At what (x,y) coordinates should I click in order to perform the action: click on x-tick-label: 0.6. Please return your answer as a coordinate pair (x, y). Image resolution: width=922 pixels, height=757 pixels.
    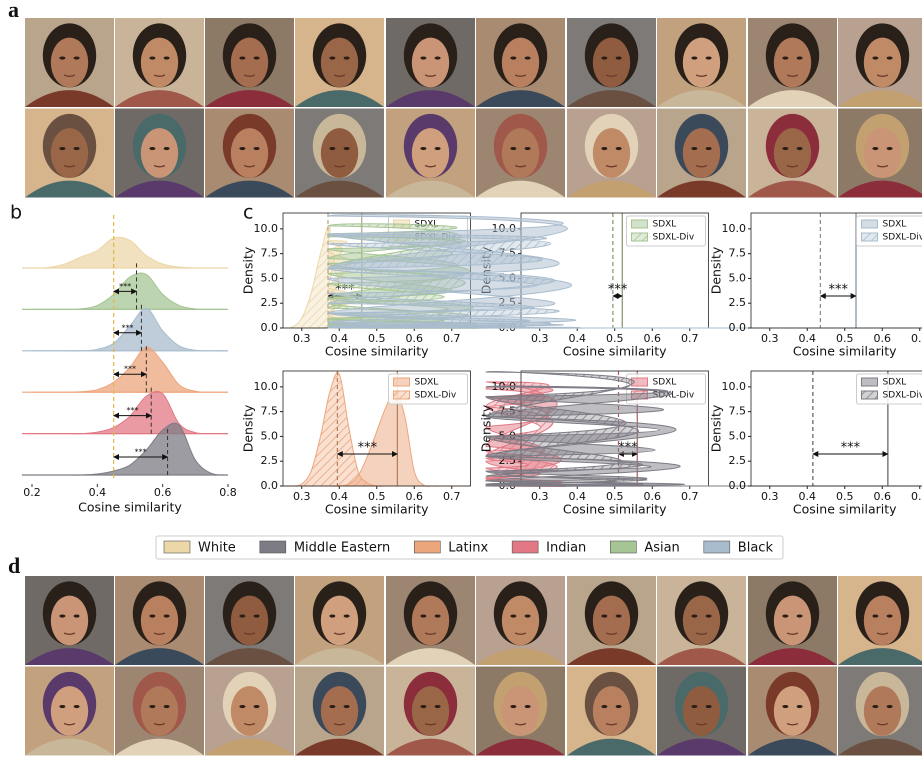
    Looking at the image, I should click on (653, 338).